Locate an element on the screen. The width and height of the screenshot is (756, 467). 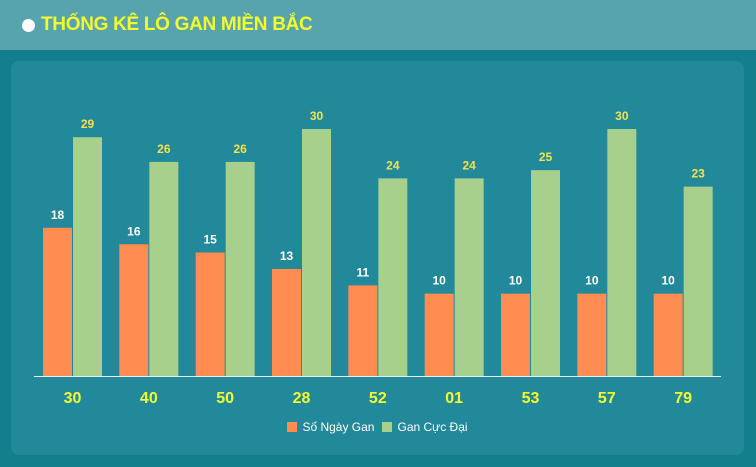
legend-label-gan-cuc-dai: Gan Cực Đại is located at coordinates (432, 427).